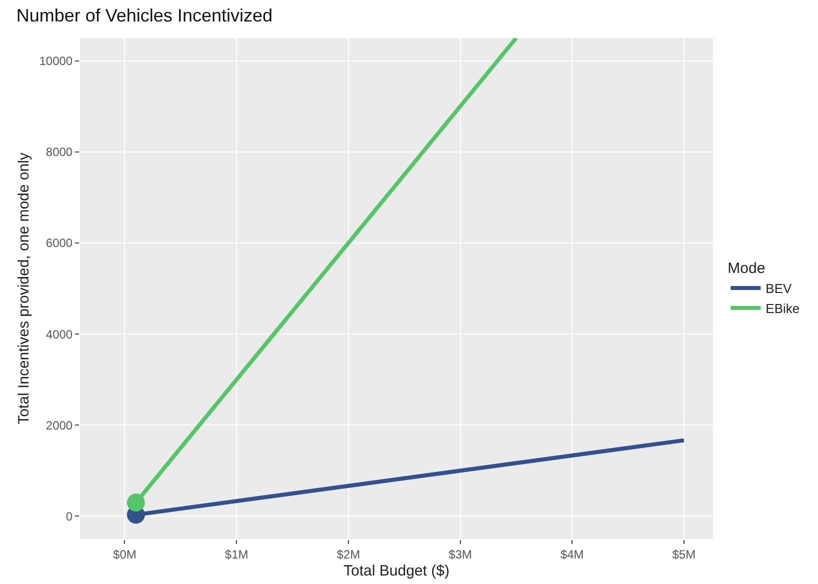 The height and width of the screenshot is (584, 818). I want to click on legend-title: Mode, so click(747, 268).